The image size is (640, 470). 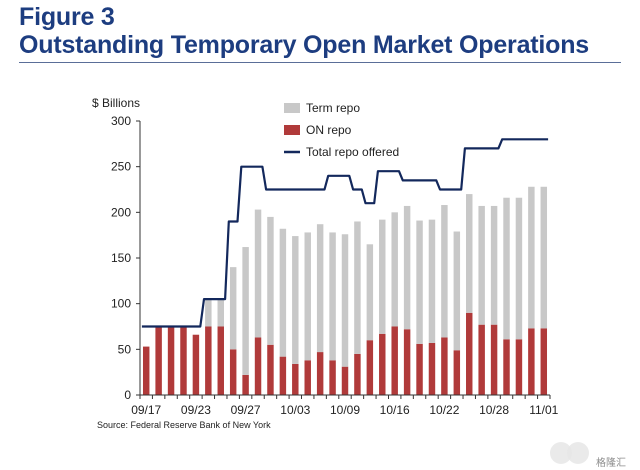 What do you see at coordinates (121, 121) in the screenshot?
I see `y-tick-label: 300` at bounding box center [121, 121].